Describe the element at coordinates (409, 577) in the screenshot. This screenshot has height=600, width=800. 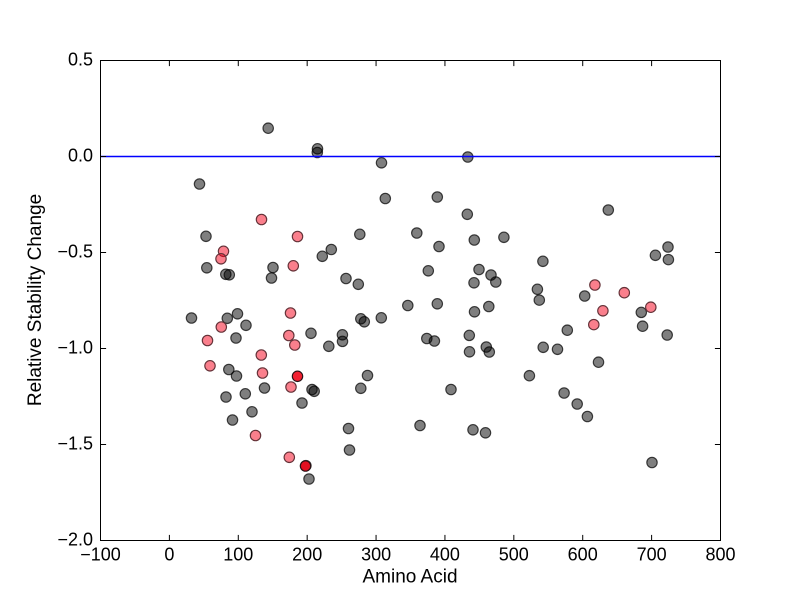
I see `svg-text: Amino Acid` at that location.